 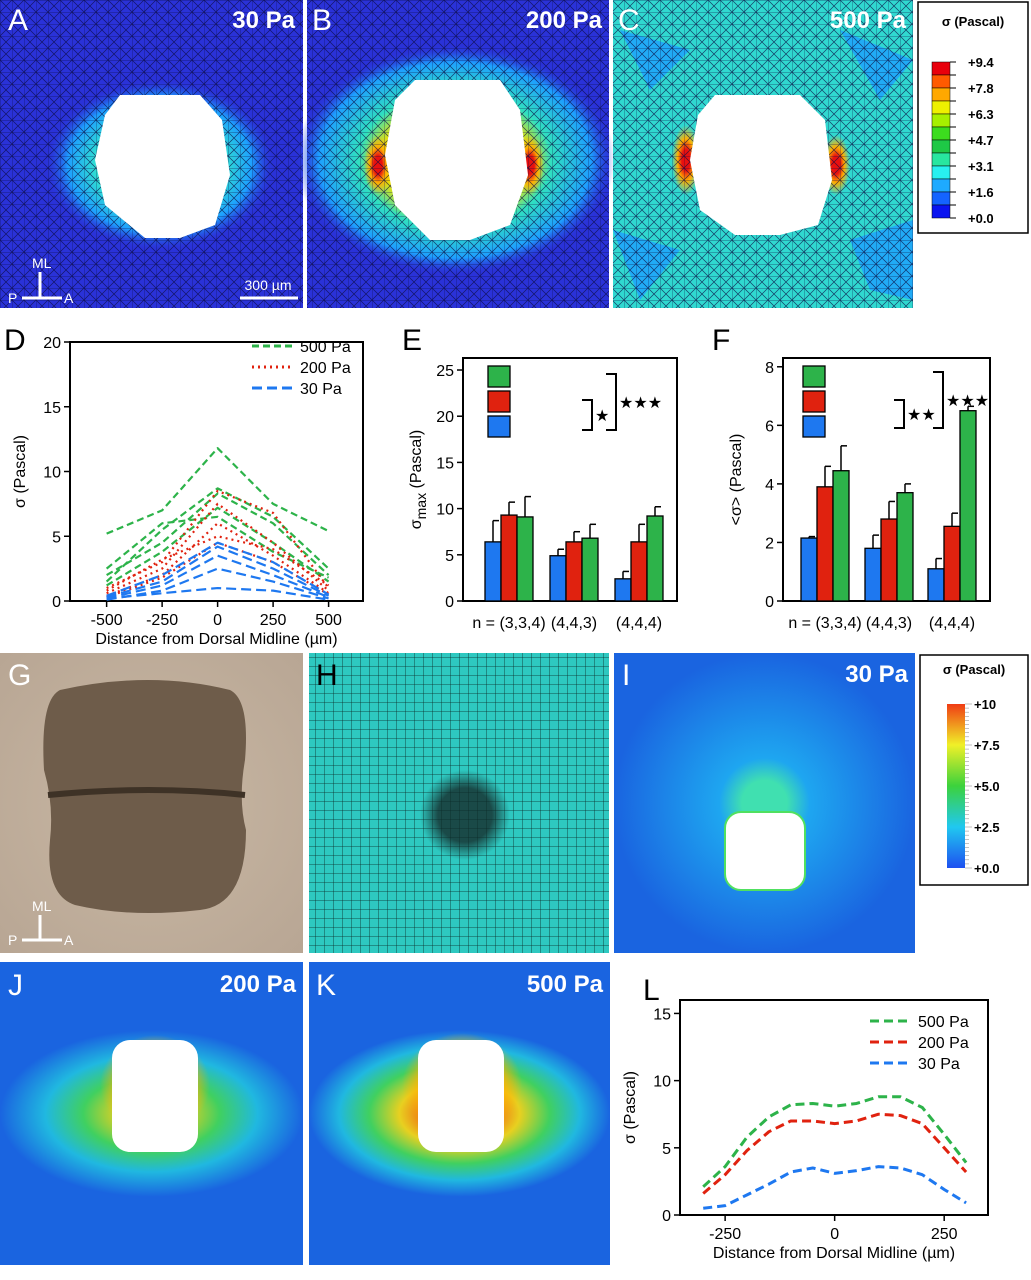 What do you see at coordinates (952, 623) in the screenshot?
I see `category-label: (4,4,4)` at bounding box center [952, 623].